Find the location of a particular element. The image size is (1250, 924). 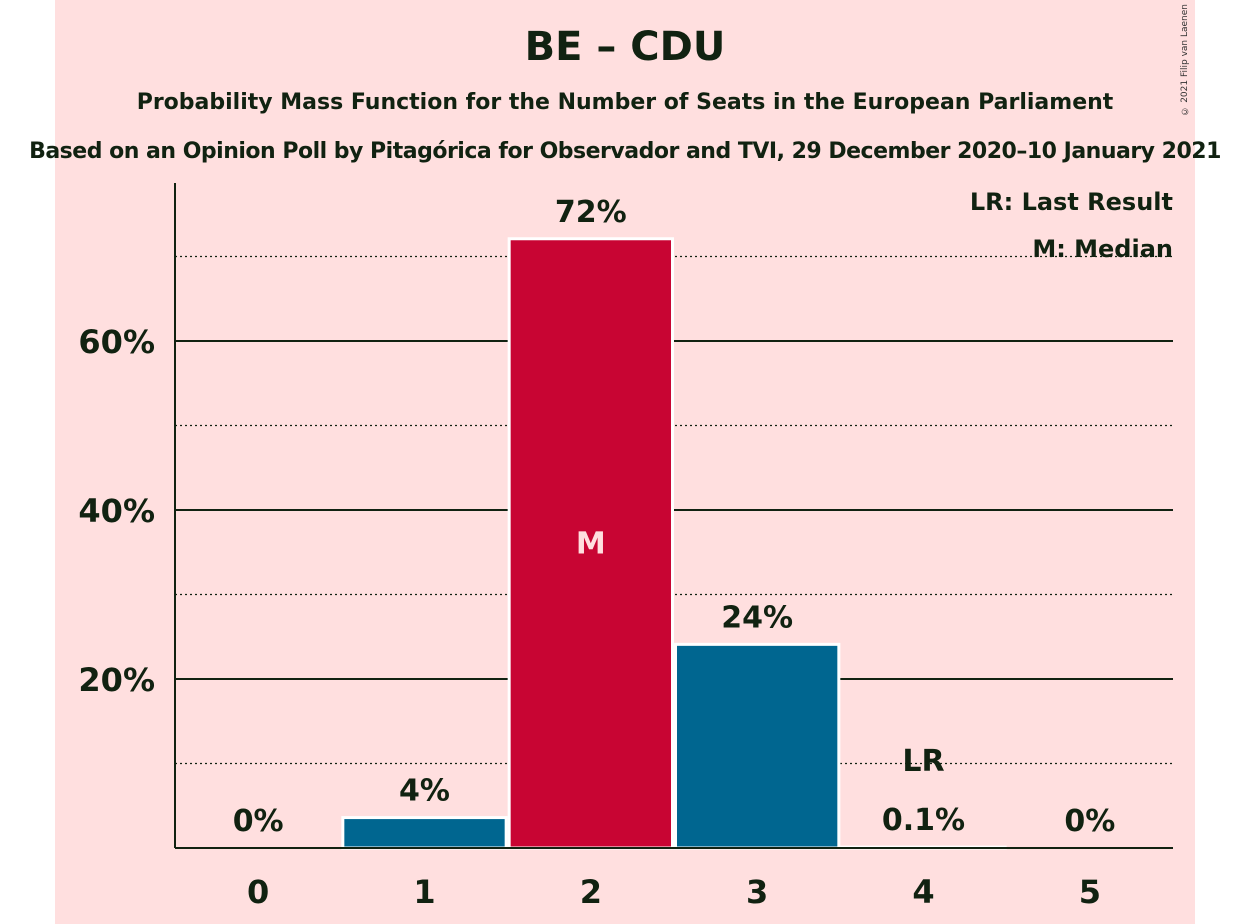

data-label: 0.1% is located at coordinates (923, 820).